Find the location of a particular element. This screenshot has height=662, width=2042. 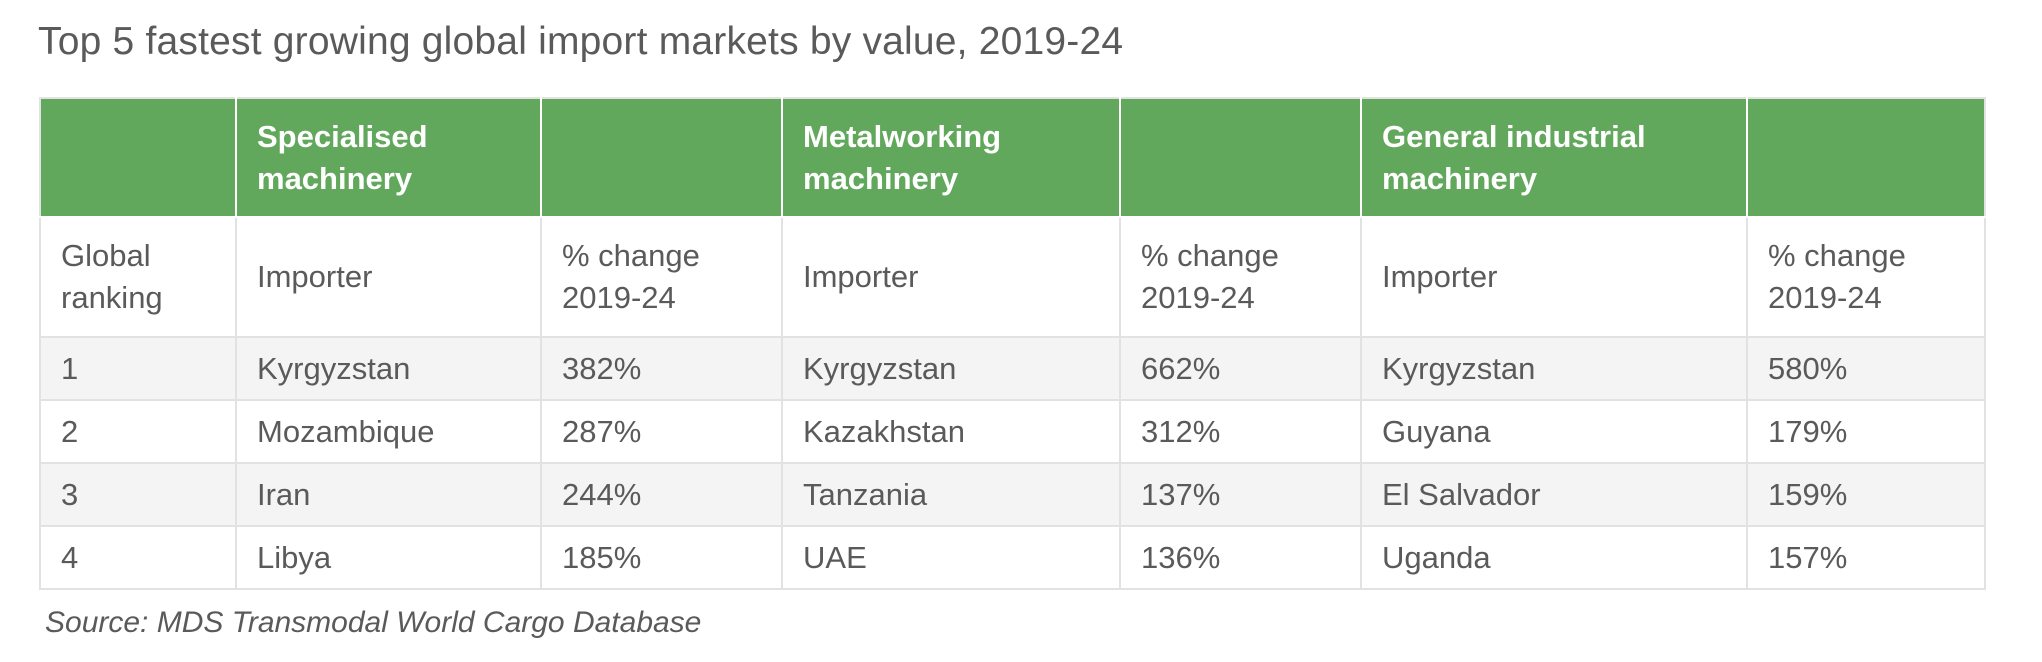

header-metalworking-machinery: Metalworking machinery is located at coordinates (951, 157).